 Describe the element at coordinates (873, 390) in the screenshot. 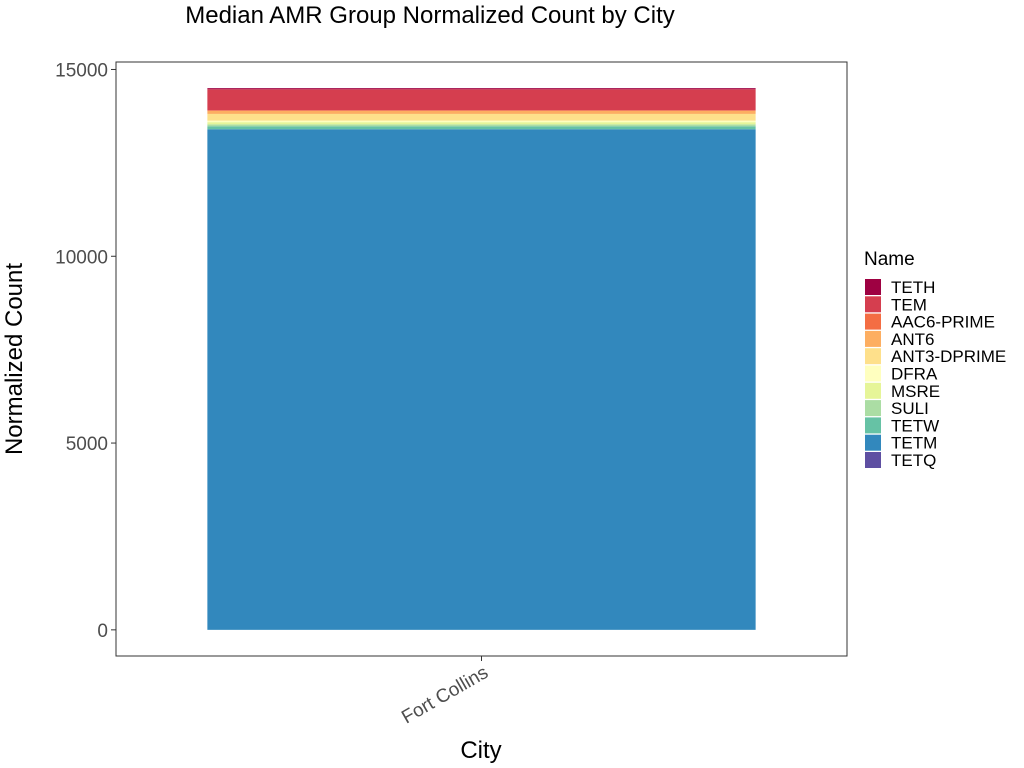

I see `legend-swatch-msre` at that location.